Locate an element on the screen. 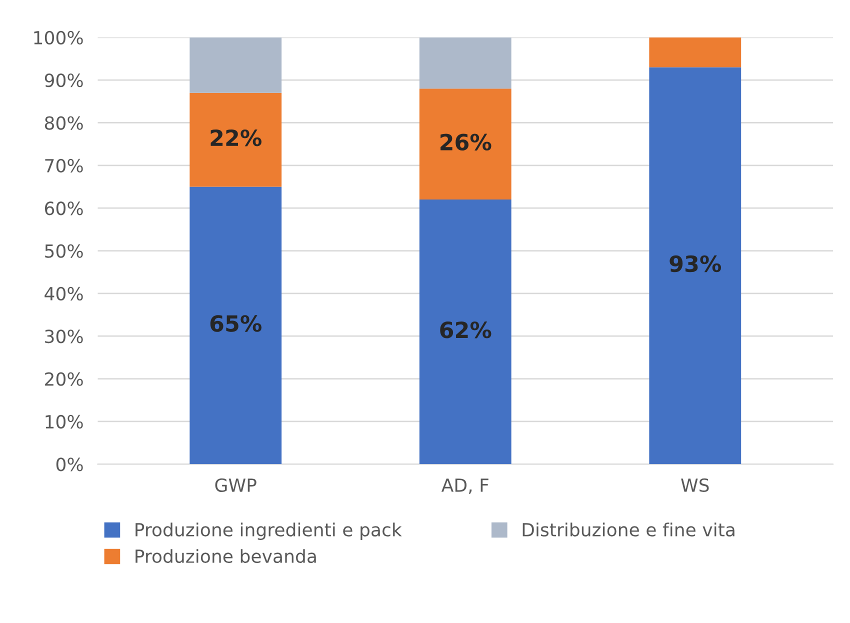 The width and height of the screenshot is (850, 623). y-tick-label: 100% is located at coordinates (58, 37).